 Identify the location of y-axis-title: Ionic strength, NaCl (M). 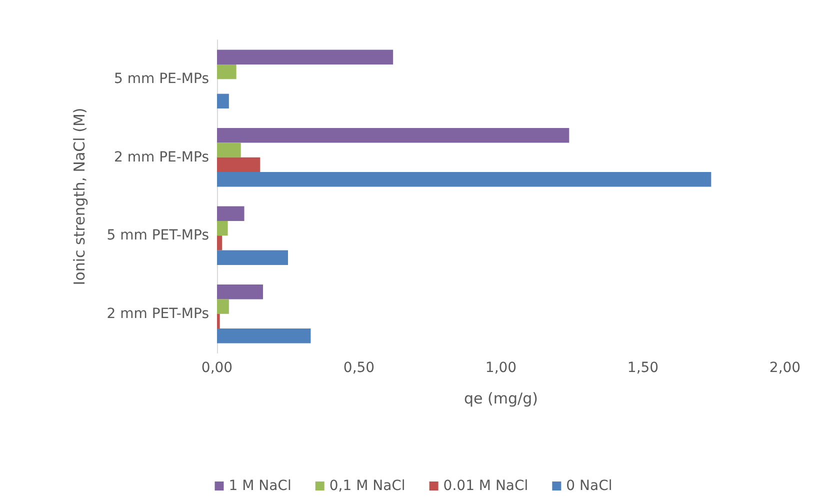
(79, 197).